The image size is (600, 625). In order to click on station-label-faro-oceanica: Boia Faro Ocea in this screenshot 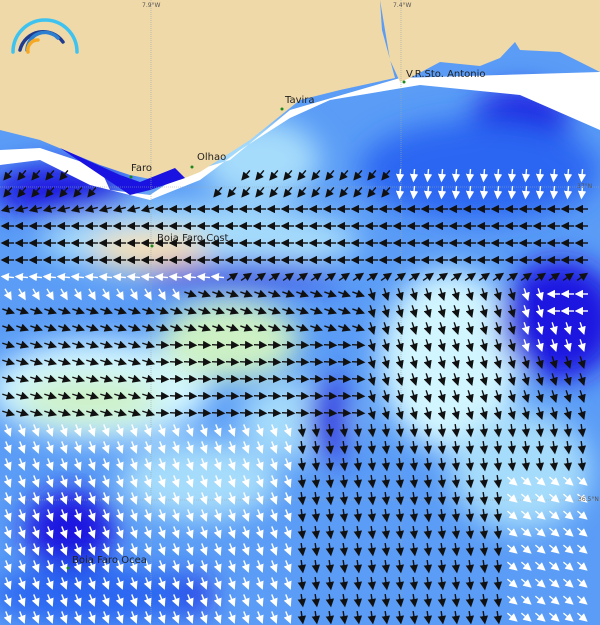, I will do `click(109, 560)`.